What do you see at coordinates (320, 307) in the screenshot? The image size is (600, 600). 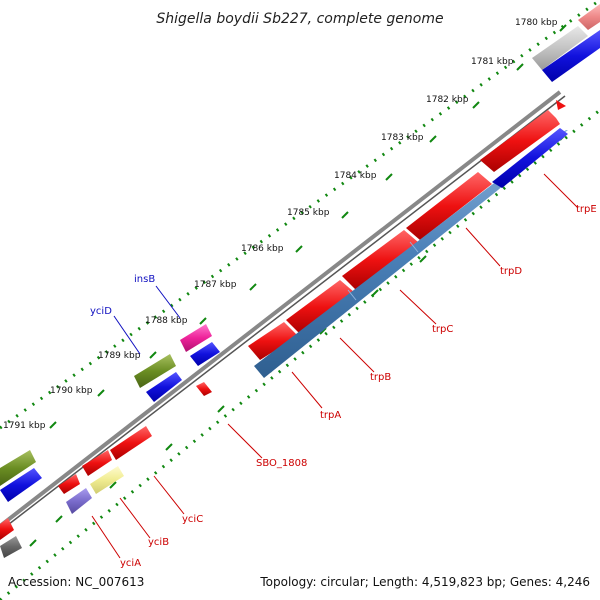 I see `gene-feature-trpB-forward` at bounding box center [320, 307].